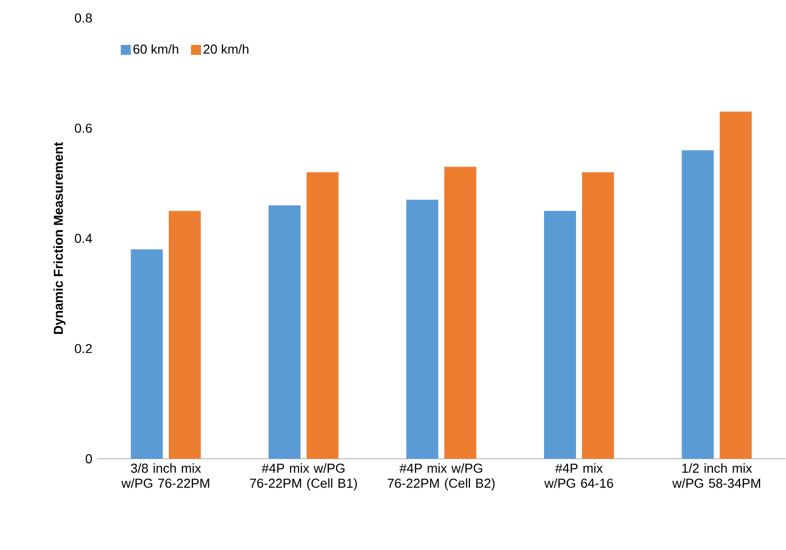 The width and height of the screenshot is (786, 550). Describe the element at coordinates (226, 49) in the screenshot. I see `legend-label: 20 km/h` at that location.